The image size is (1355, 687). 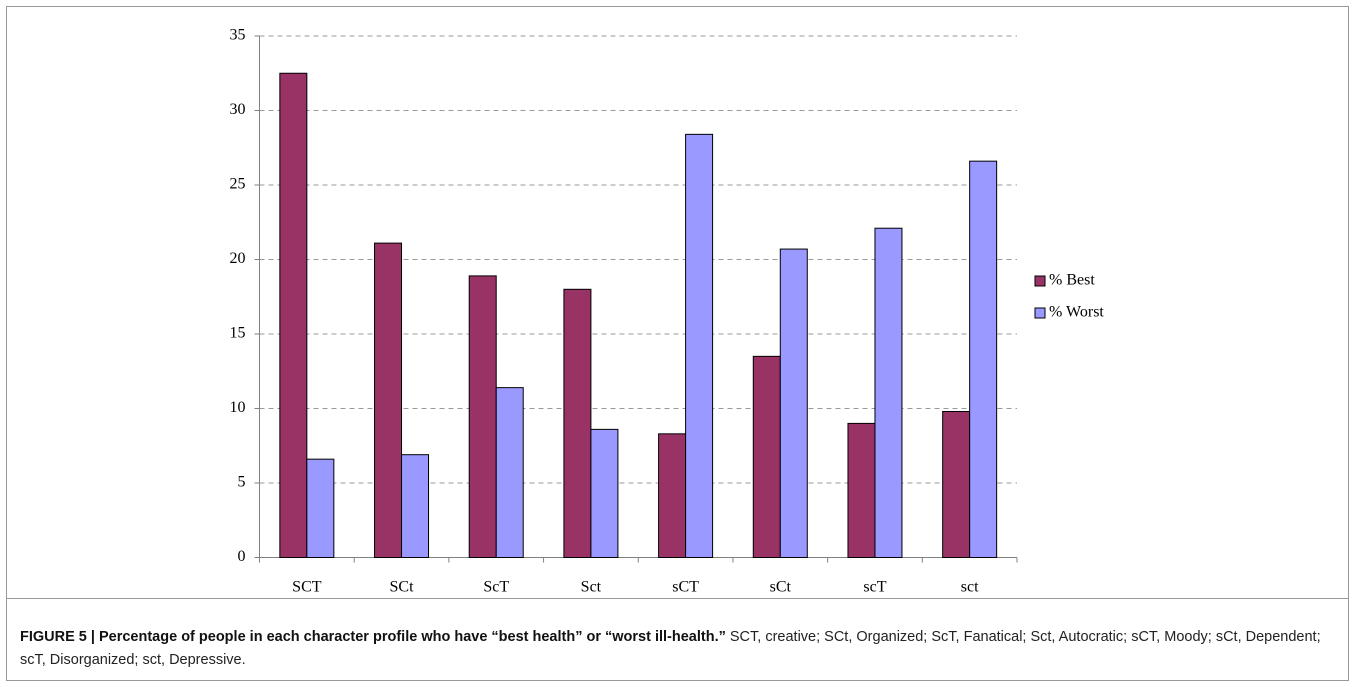 I want to click on y-tick-label: 5, so click(x=242, y=482).